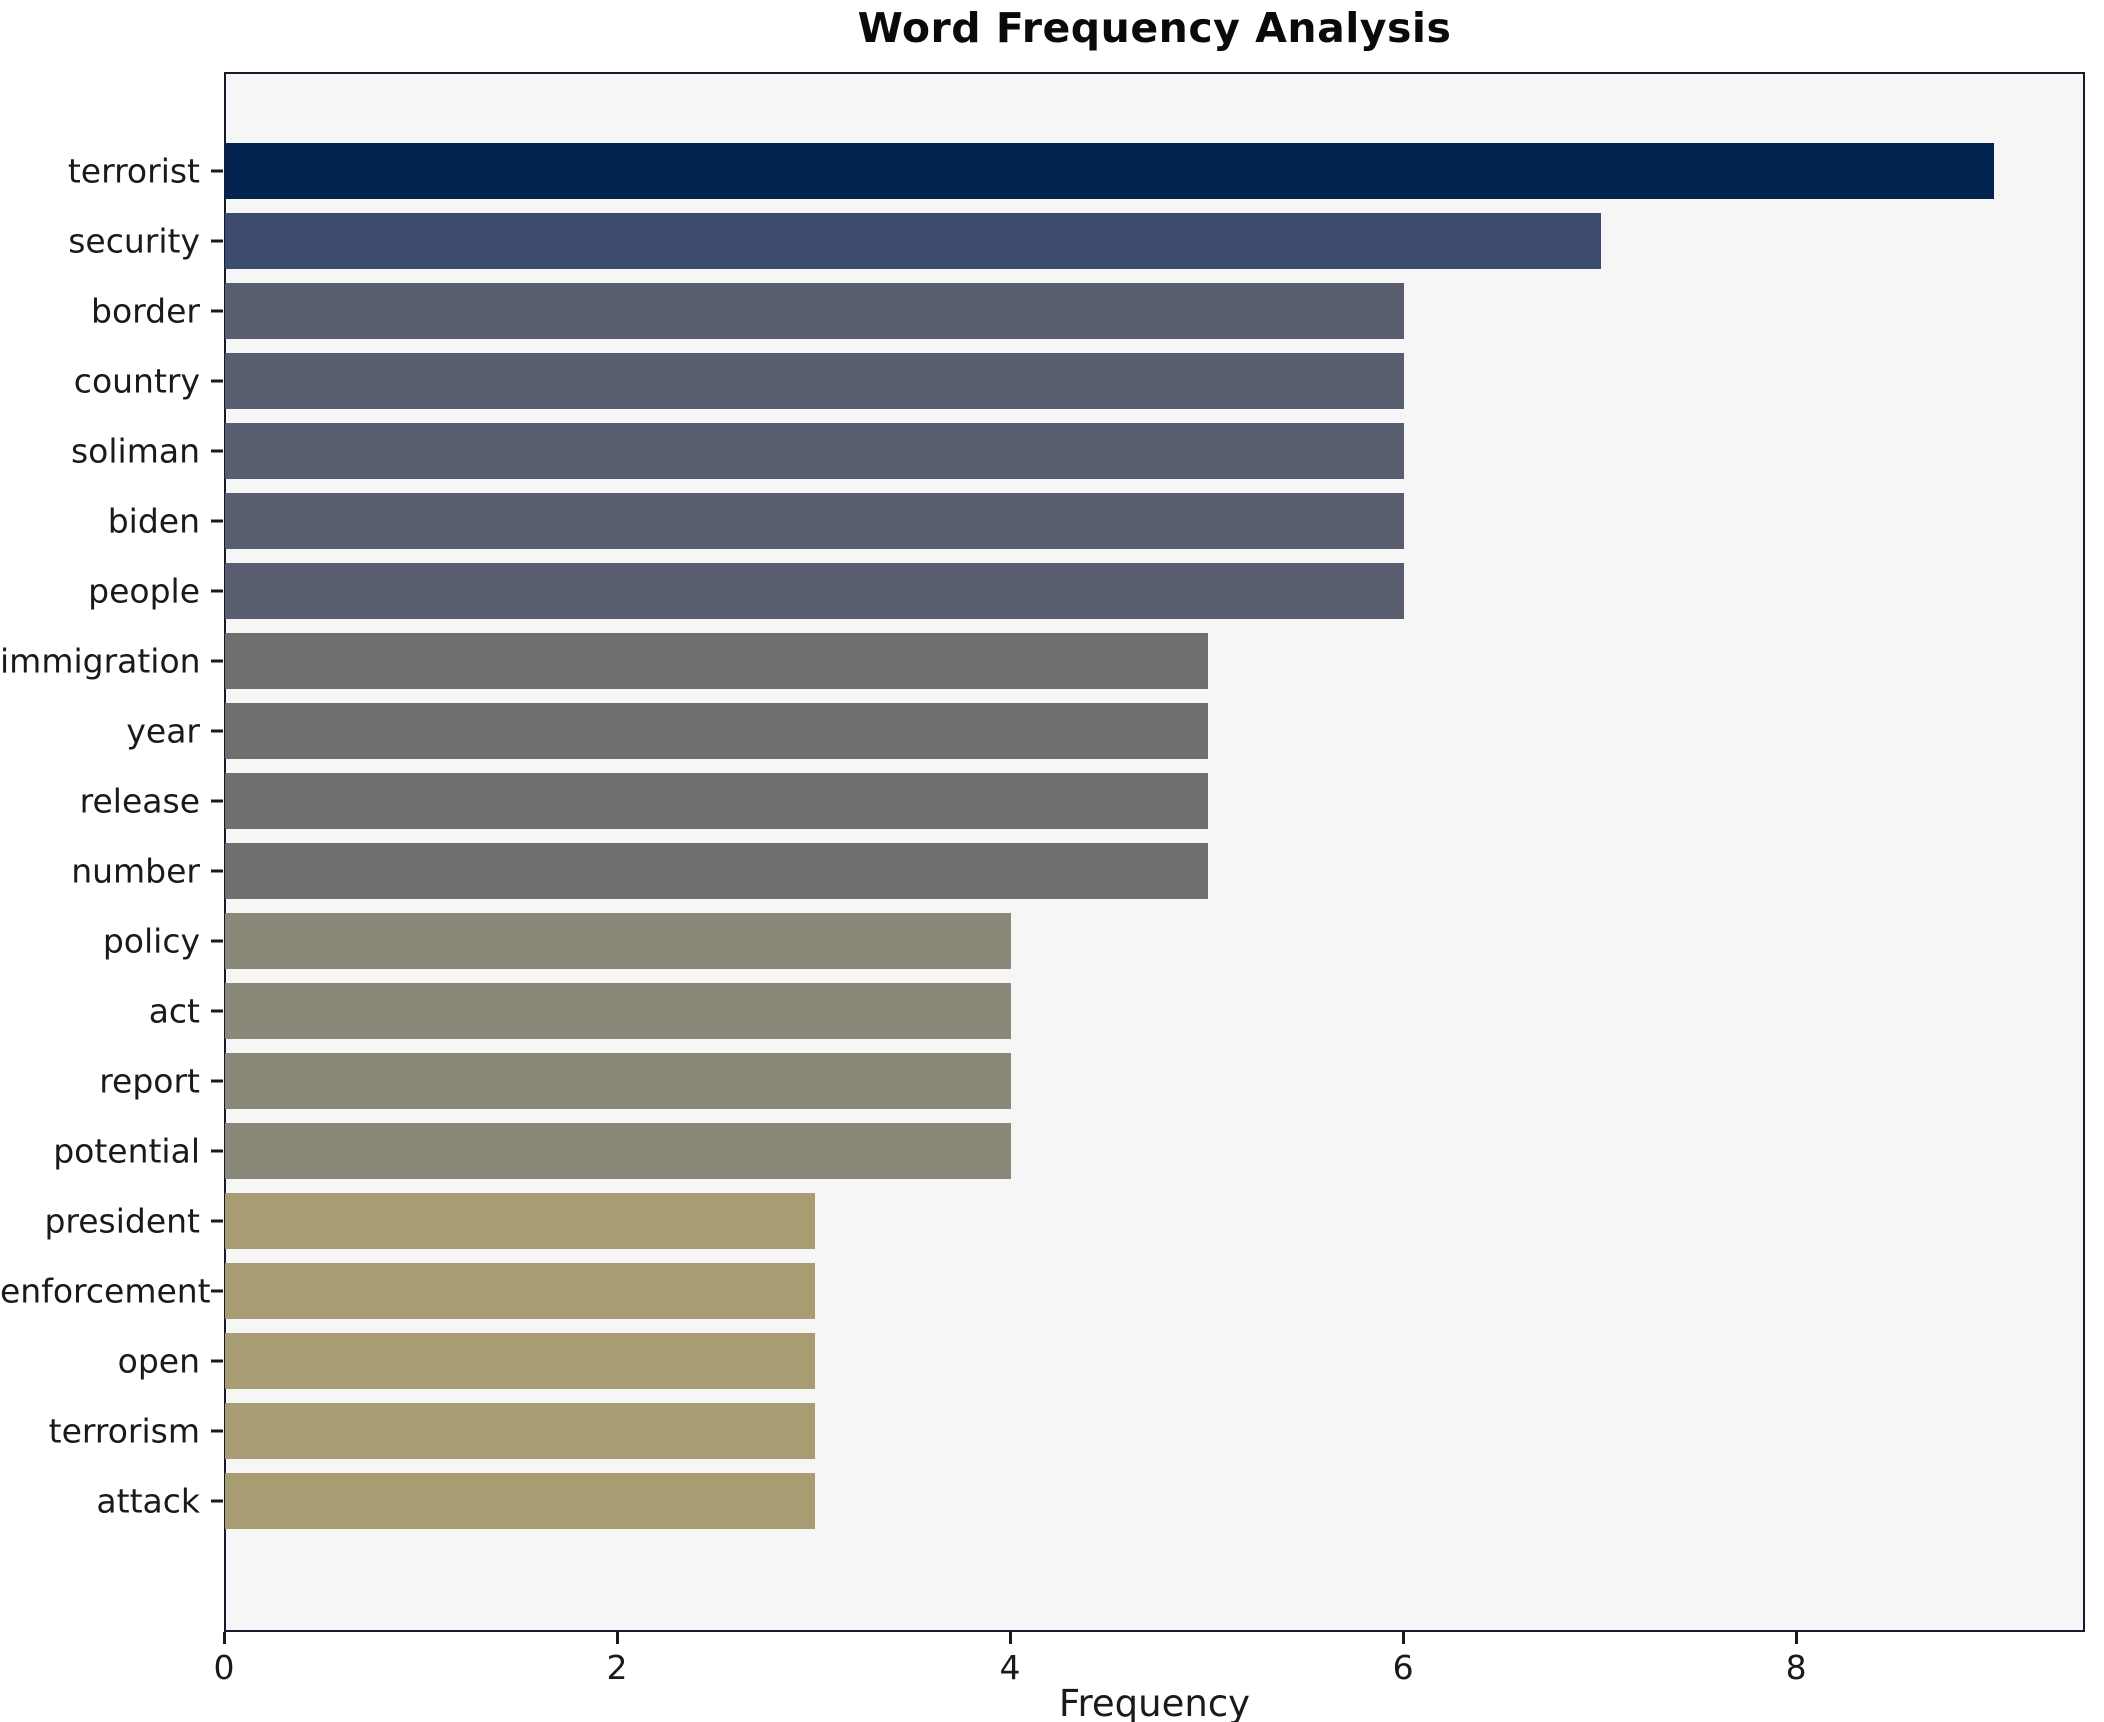 The image size is (2104, 1722). What do you see at coordinates (1052, 1151) in the screenshot?
I see `bar-row: potential` at bounding box center [1052, 1151].